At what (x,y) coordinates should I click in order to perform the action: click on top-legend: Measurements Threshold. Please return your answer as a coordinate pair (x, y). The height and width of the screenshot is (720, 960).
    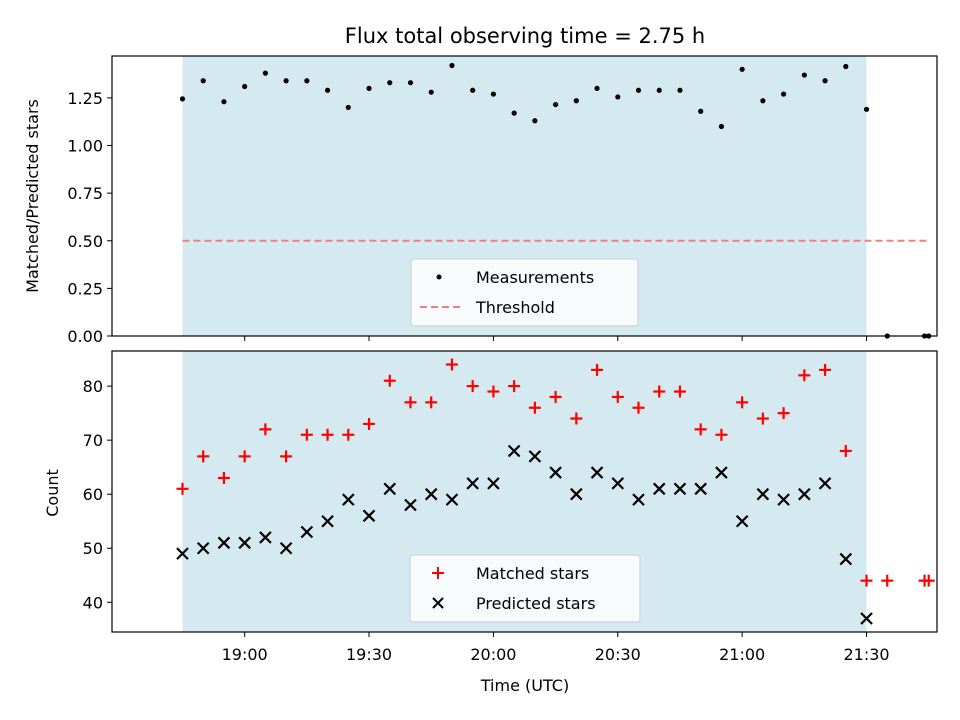
    Looking at the image, I should click on (524, 292).